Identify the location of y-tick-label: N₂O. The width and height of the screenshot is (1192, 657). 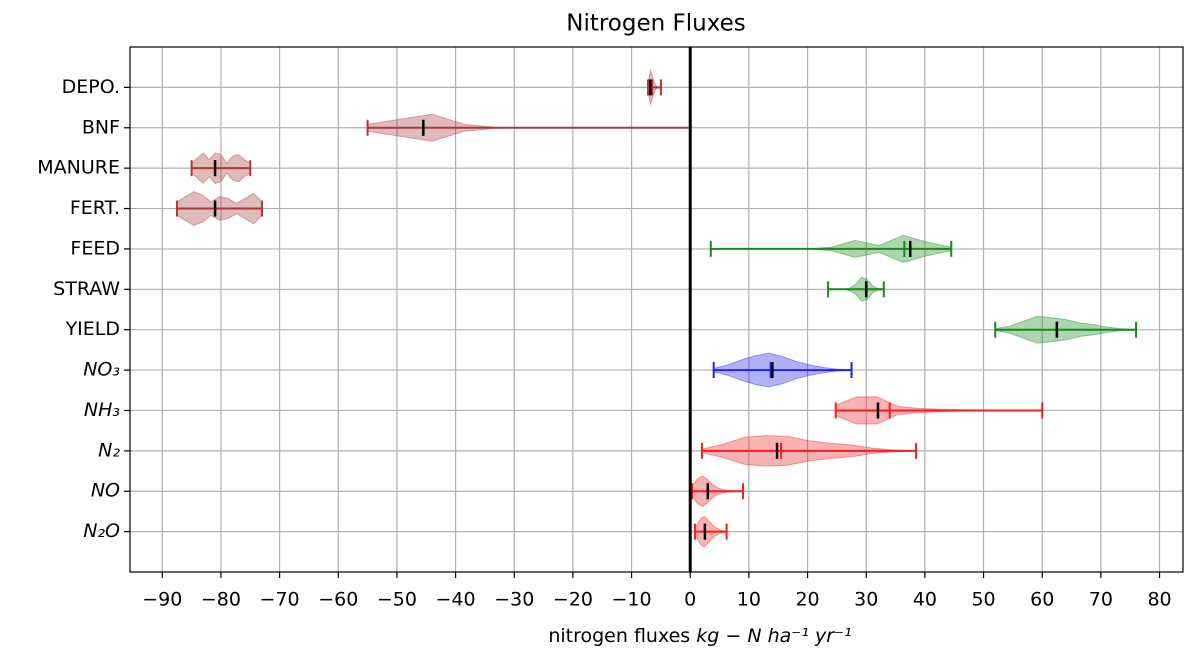
(101, 531).